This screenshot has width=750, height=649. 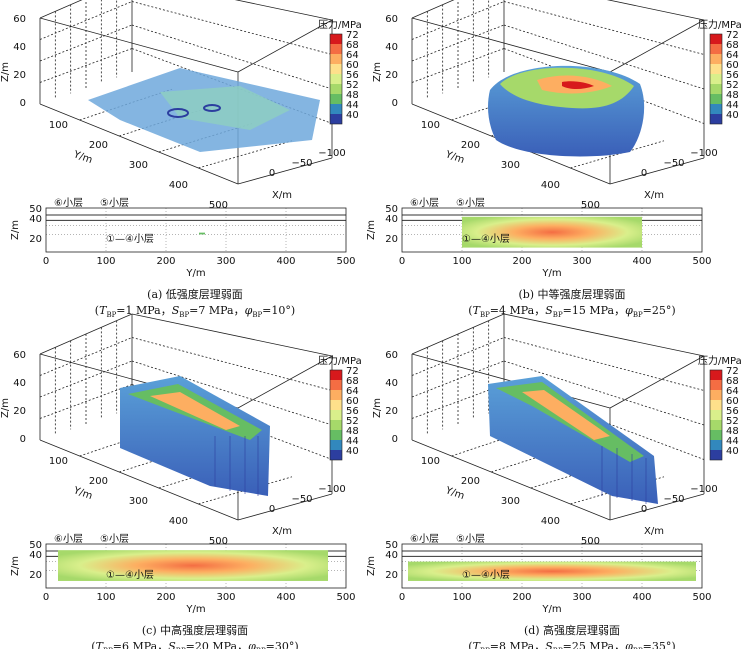 What do you see at coordinates (352, 451) in the screenshot?
I see `colorbar-tick: 40` at bounding box center [352, 451].